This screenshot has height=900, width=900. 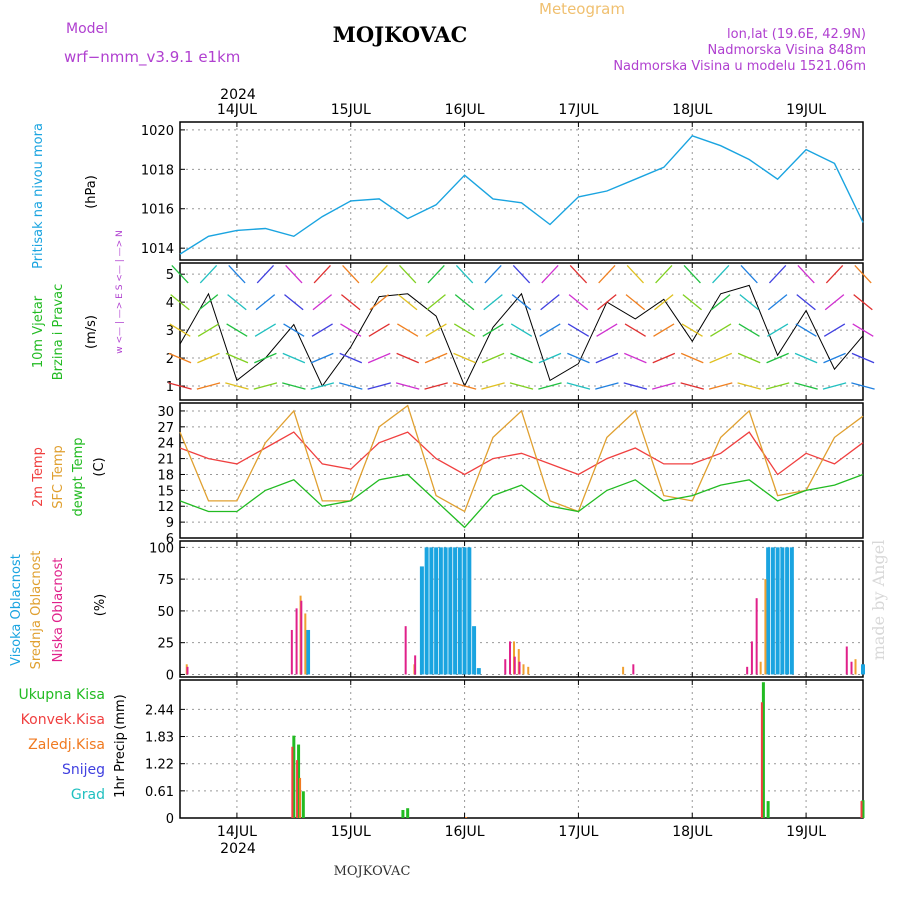 What do you see at coordinates (38, 477) in the screenshot?
I see `temp-ylabel-line1: 2m Temp` at bounding box center [38, 477].